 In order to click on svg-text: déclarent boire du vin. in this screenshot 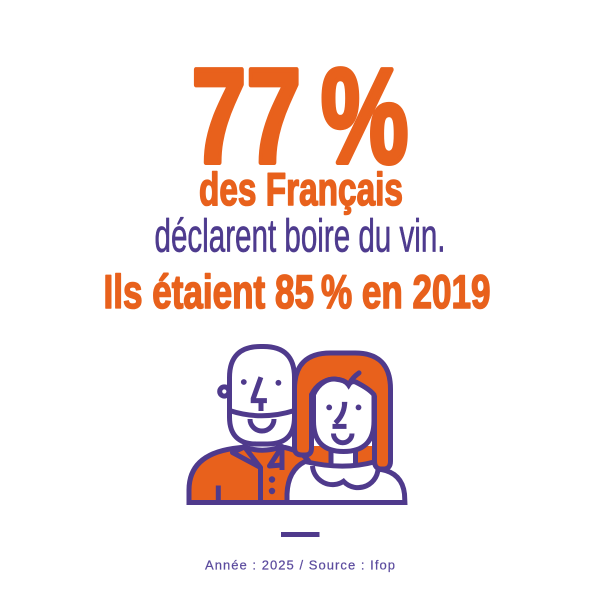, I will do `click(300, 236)`.